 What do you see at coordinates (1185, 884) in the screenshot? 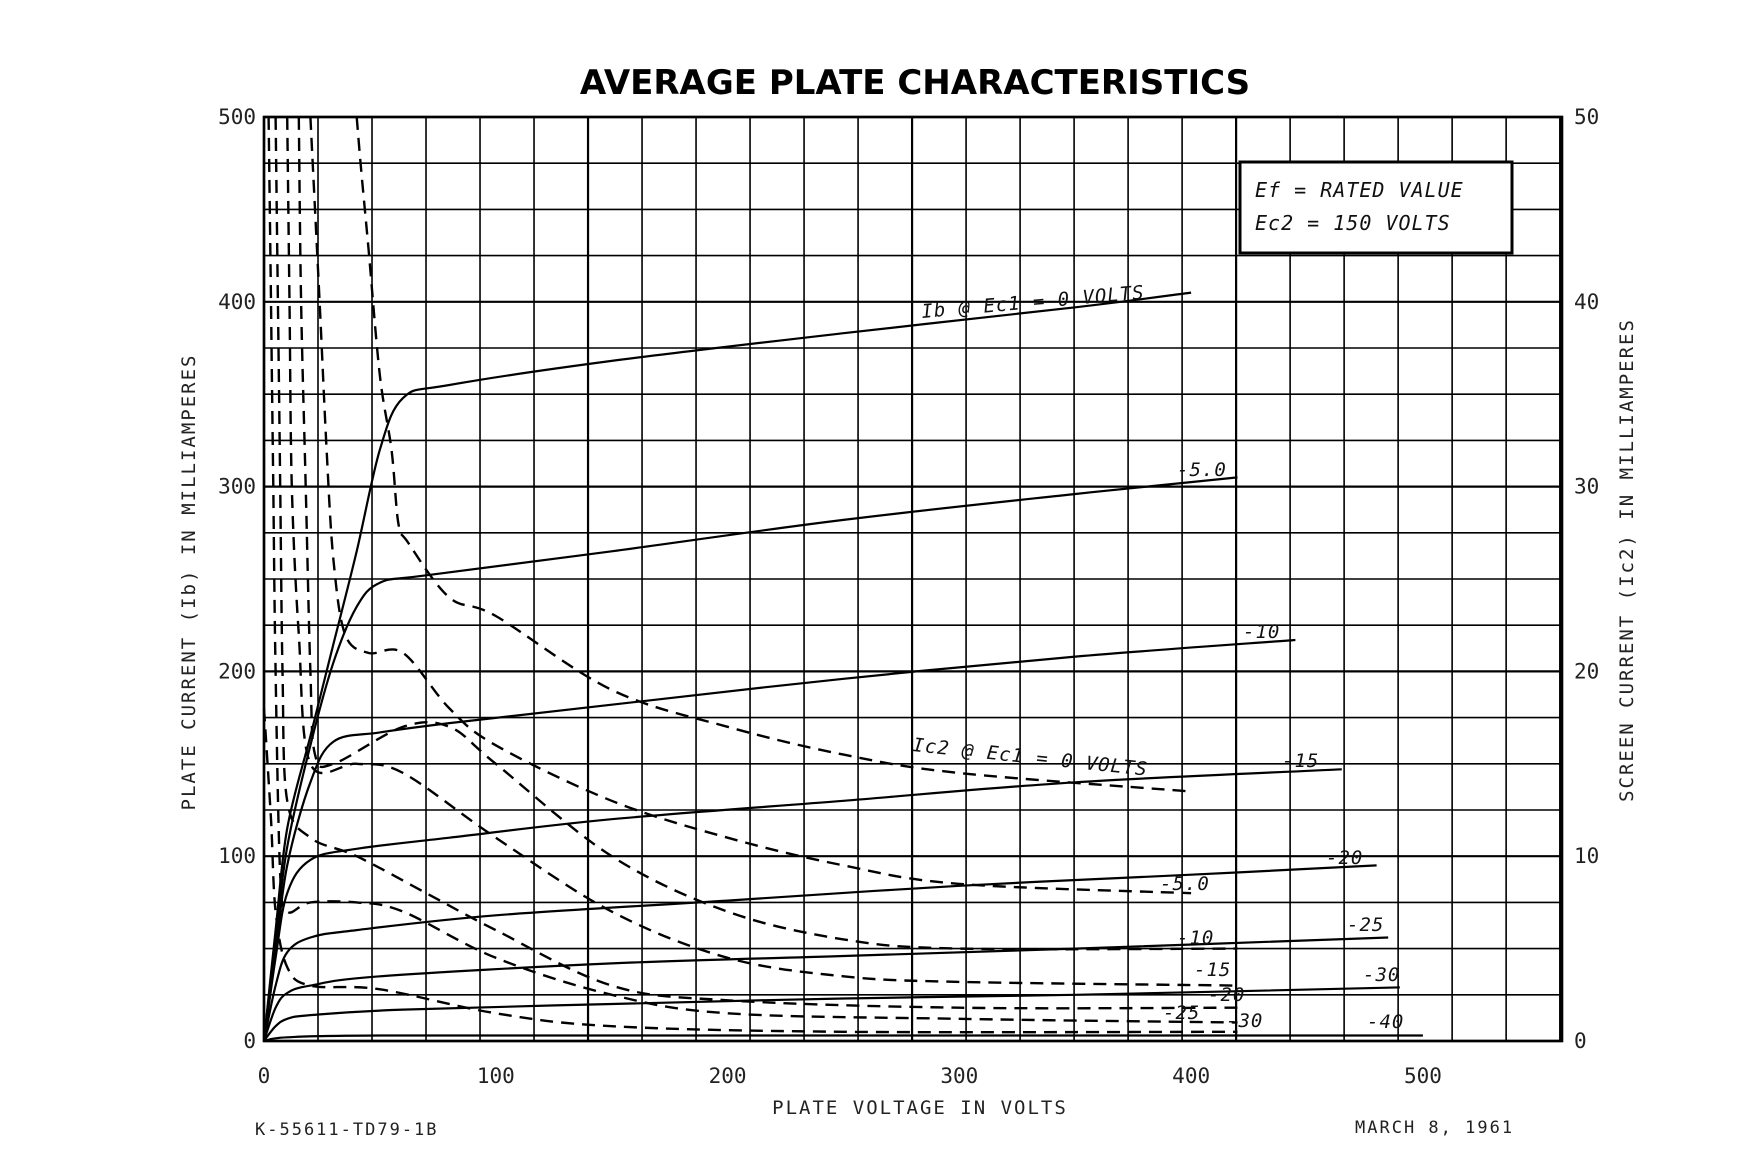
I see `label-ic2-5: -5.0` at bounding box center [1185, 884].